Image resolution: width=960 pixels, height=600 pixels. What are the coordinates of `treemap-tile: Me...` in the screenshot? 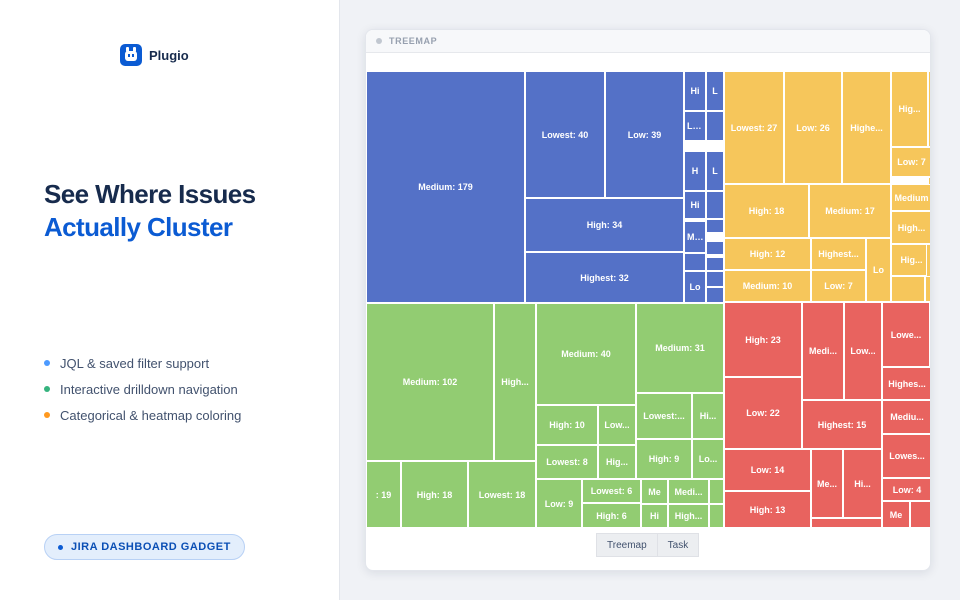 It's located at (827, 483).